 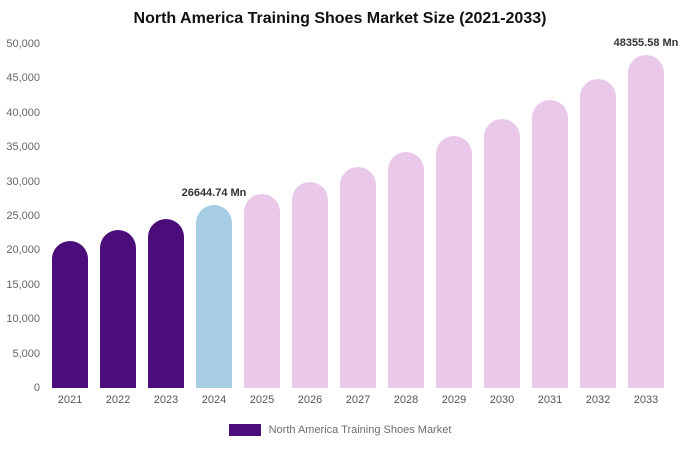 I want to click on x-axis-tick-label: 2022, so click(x=118, y=400).